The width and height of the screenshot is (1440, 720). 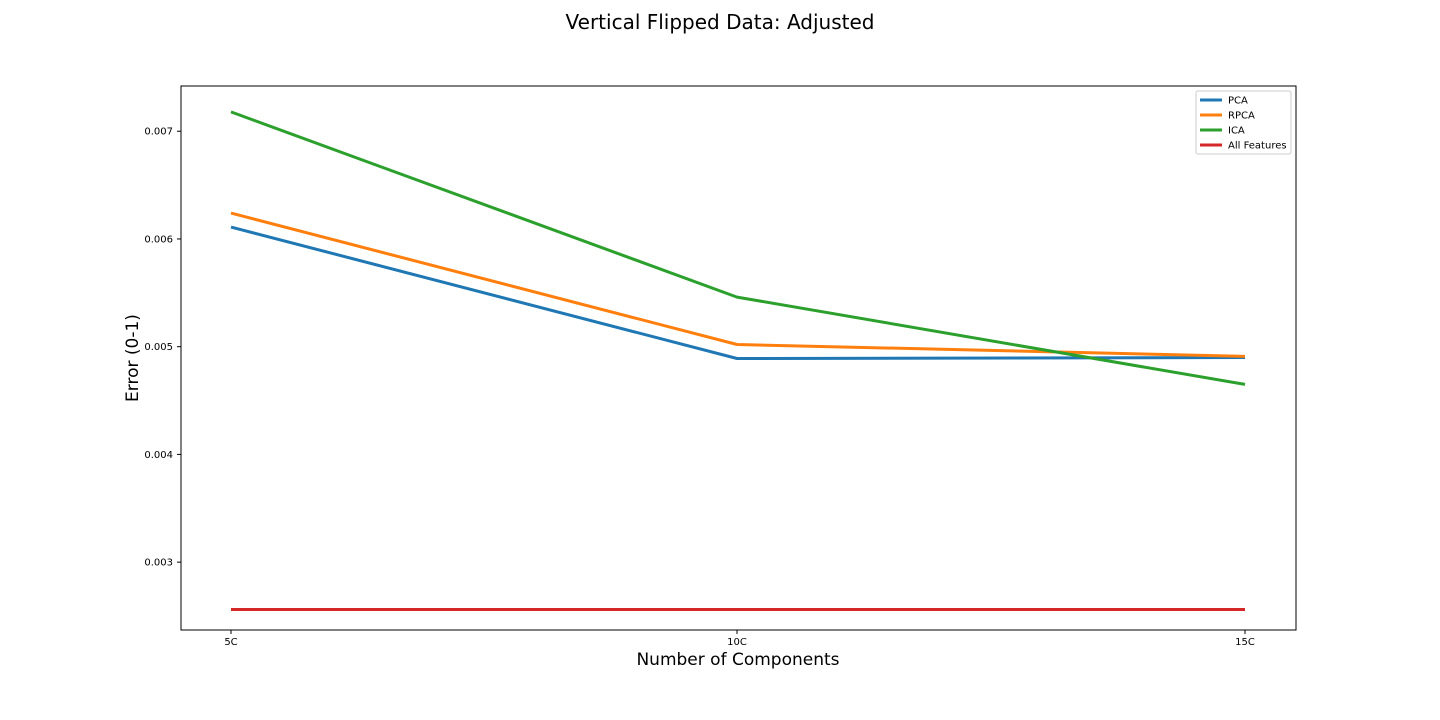 What do you see at coordinates (158, 455) in the screenshot?
I see `y-tick-label: 0.004` at bounding box center [158, 455].